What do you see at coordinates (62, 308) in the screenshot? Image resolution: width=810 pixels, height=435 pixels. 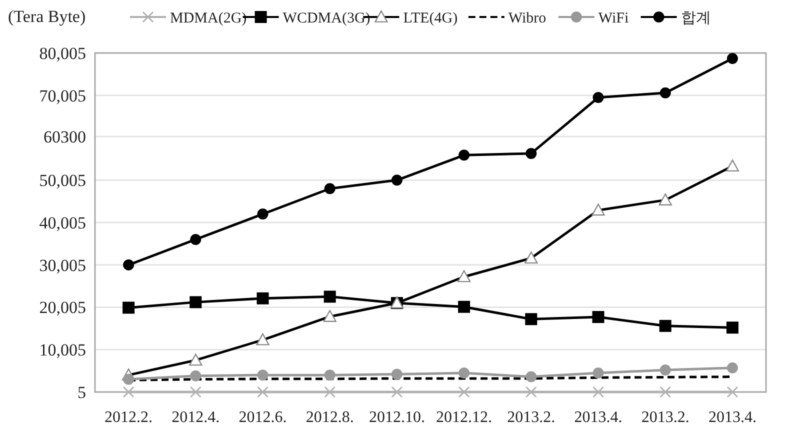 I see `y-tick-label: 20,005` at bounding box center [62, 308].